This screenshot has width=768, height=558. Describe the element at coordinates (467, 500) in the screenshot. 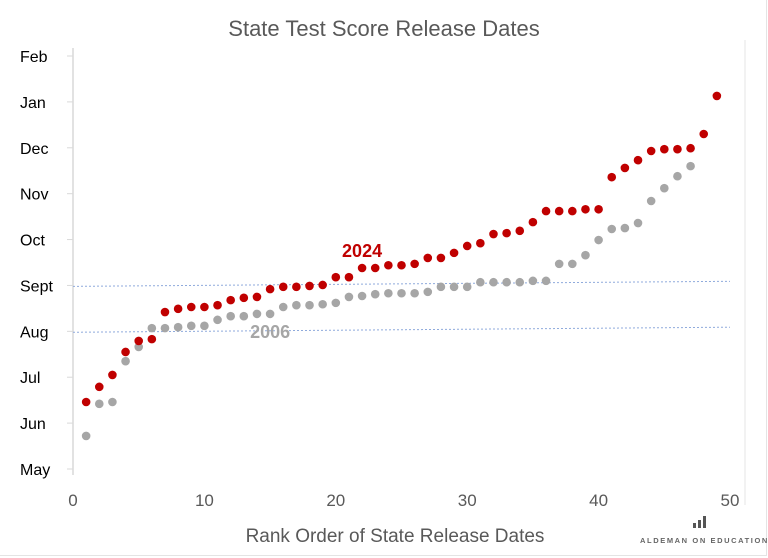

I see `x-tick-label: 30` at that location.